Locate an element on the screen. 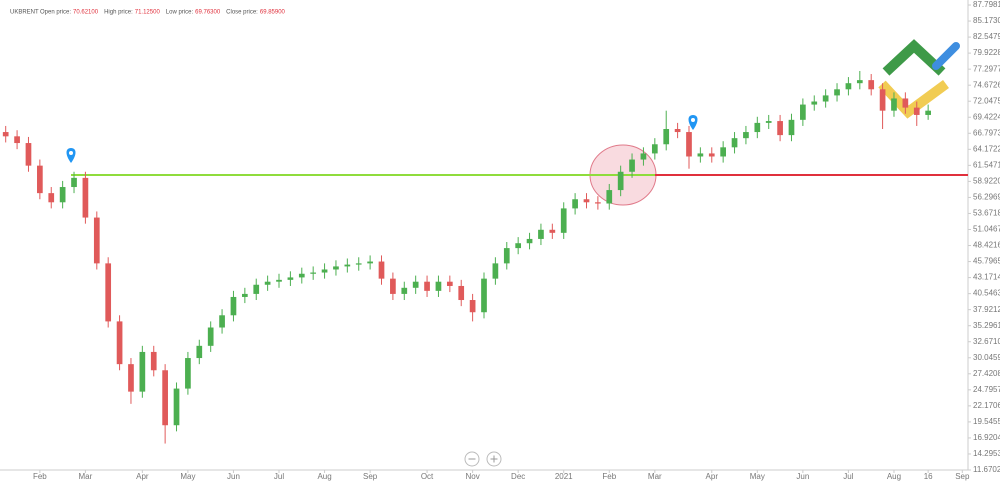  y-tick-label: 69.42240 is located at coordinates (986, 116).